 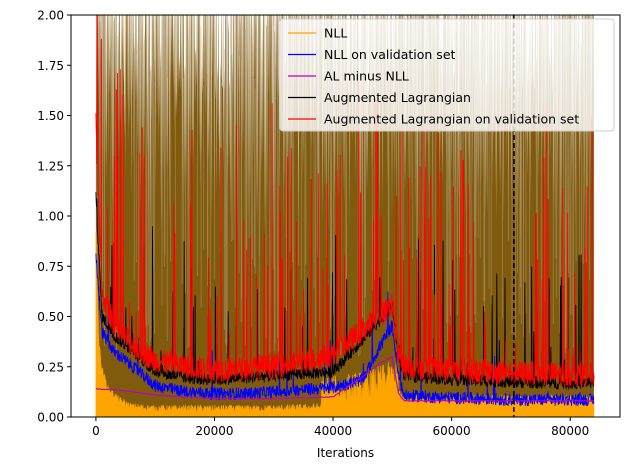 I want to click on legend-label: NLL, so click(x=335, y=33).